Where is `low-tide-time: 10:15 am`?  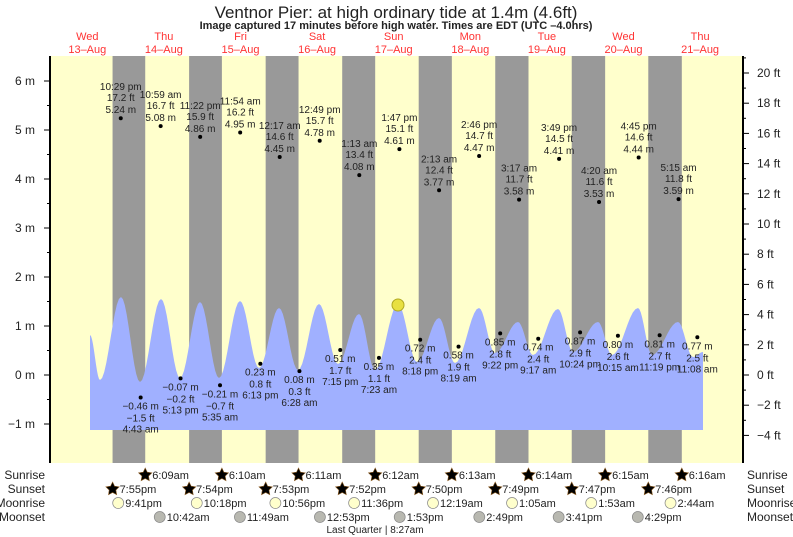 low-tide-time: 10:15 am is located at coordinates (618, 368).